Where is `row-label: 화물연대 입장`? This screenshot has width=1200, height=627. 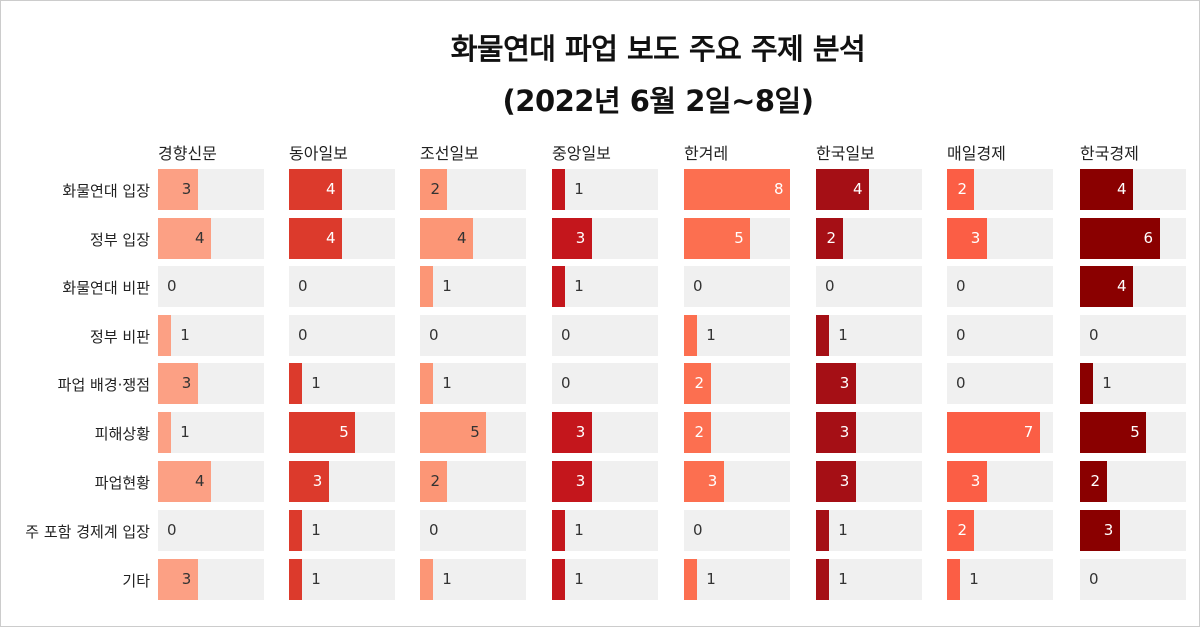 row-label: 화물연대 입장 is located at coordinates (106, 191).